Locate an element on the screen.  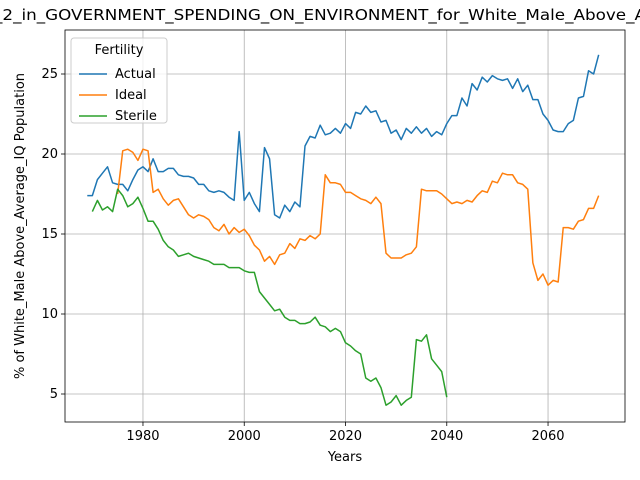
y-tick-label: 5 is located at coordinates (54, 394).